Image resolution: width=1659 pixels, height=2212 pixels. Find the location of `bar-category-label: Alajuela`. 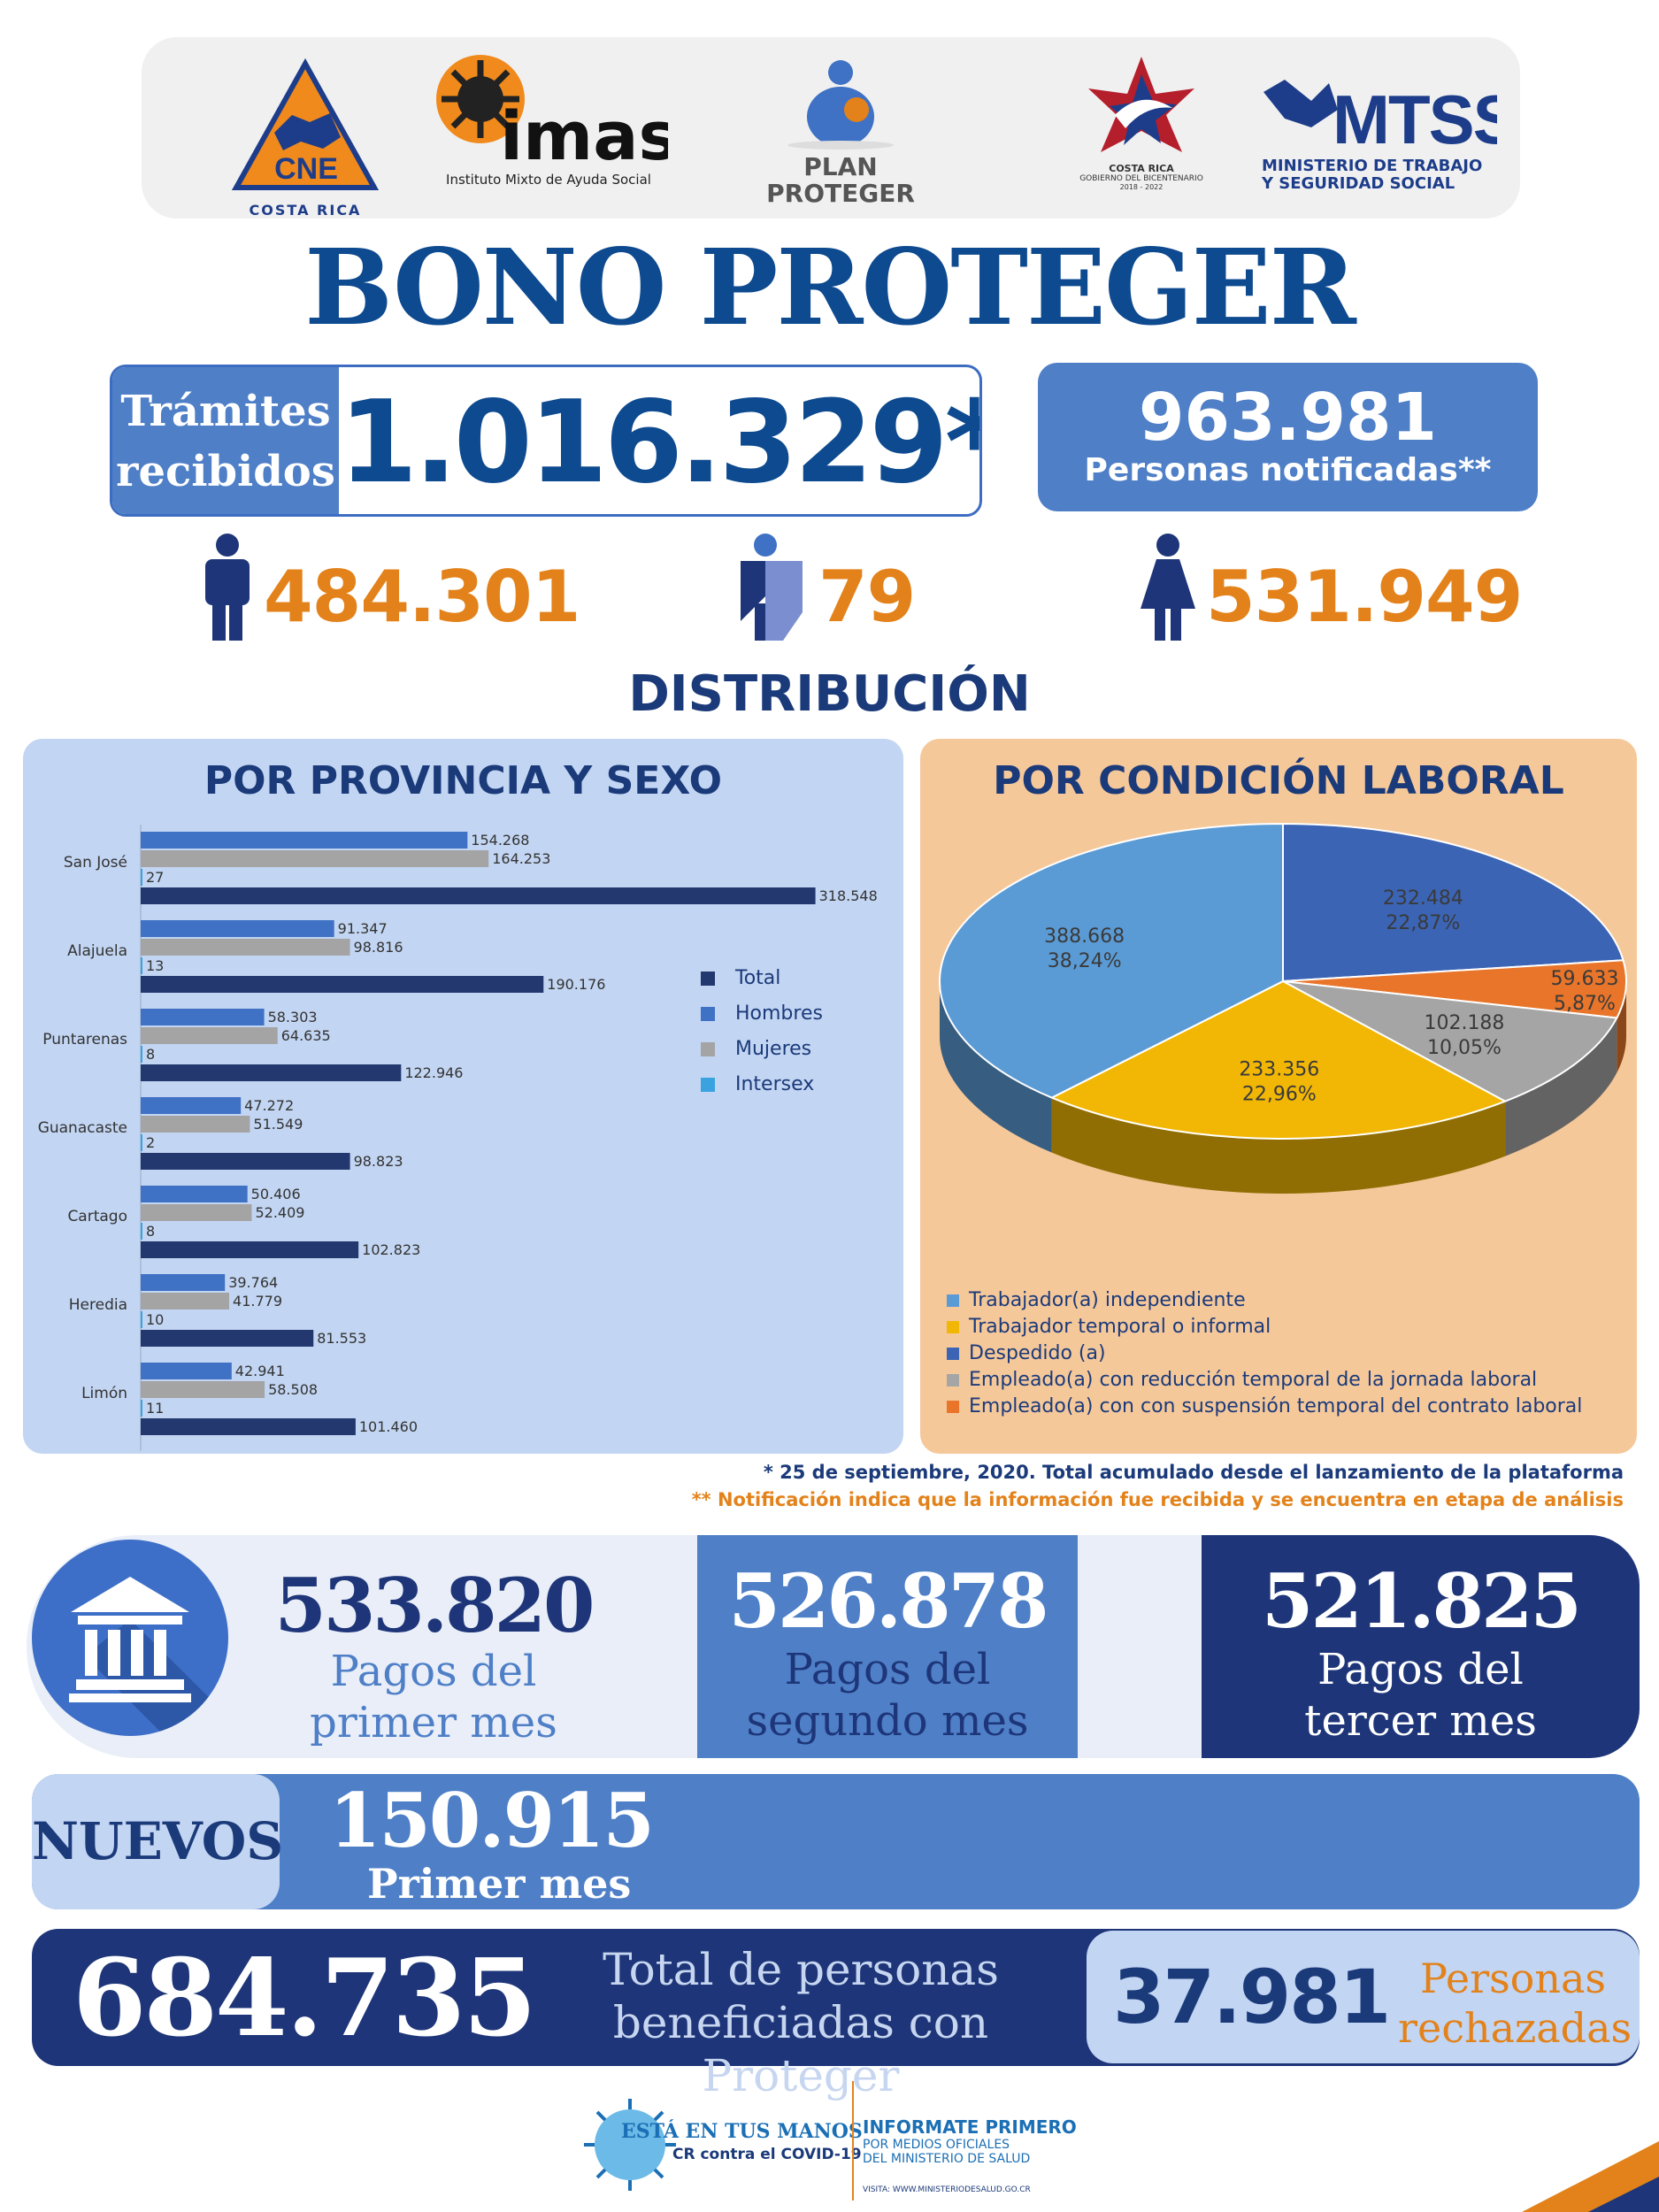

bar-category-label: Alajuela is located at coordinates (97, 951).